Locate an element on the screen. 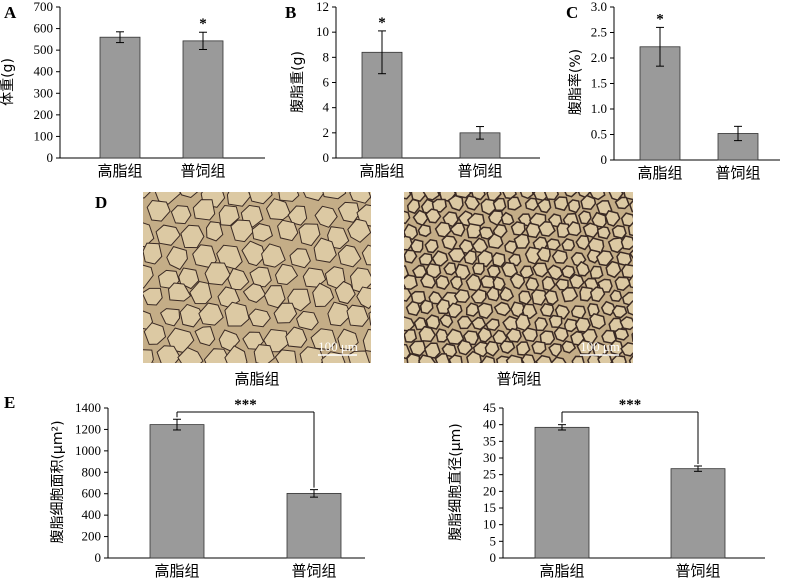 This screenshot has width=800, height=582. y-tick-label: 700 is located at coordinates (44, 7).